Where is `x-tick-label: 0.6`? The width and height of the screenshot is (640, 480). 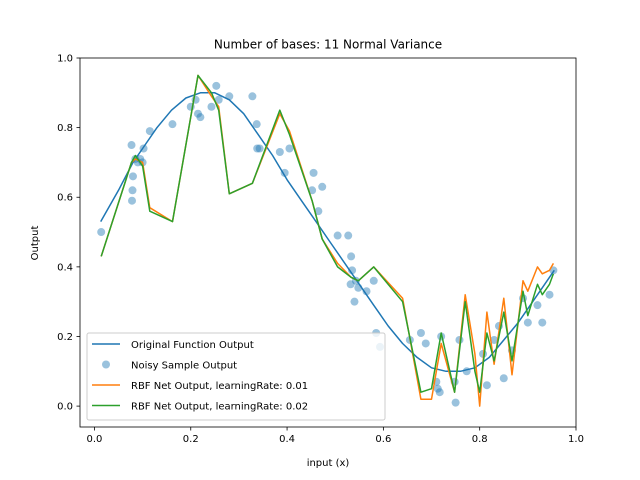
x-tick-label: 0.6 is located at coordinates (383, 439).